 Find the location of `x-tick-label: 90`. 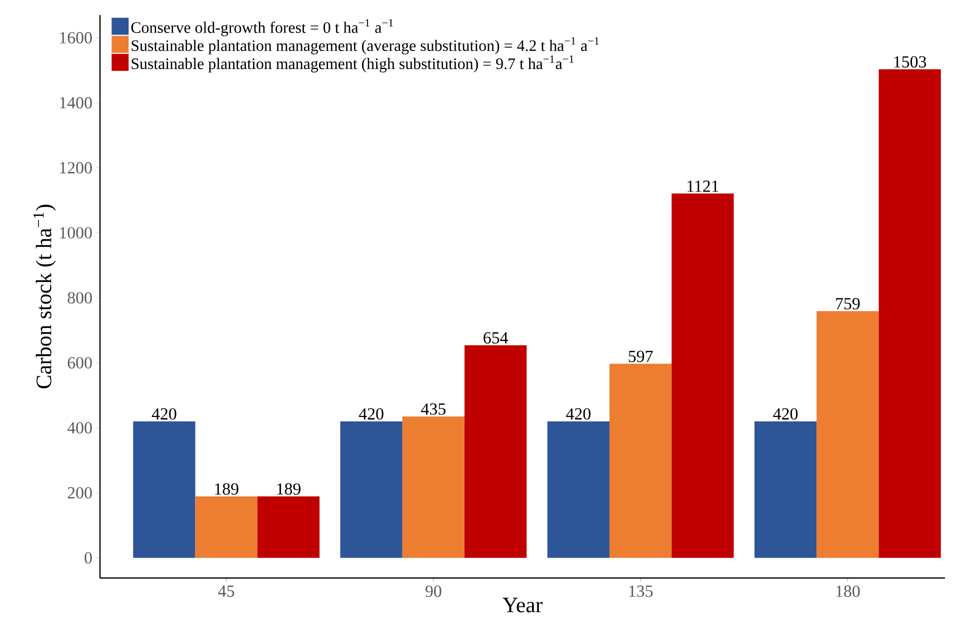

x-tick-label: 90 is located at coordinates (434, 591).